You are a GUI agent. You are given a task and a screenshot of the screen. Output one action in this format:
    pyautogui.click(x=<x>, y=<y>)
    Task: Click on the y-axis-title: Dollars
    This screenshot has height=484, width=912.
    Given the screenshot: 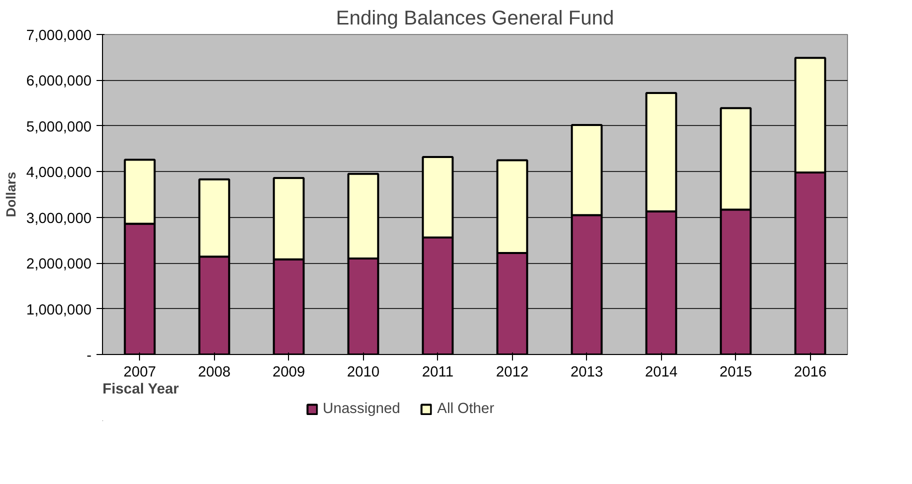 What is the action you would take?
    pyautogui.click(x=10, y=195)
    